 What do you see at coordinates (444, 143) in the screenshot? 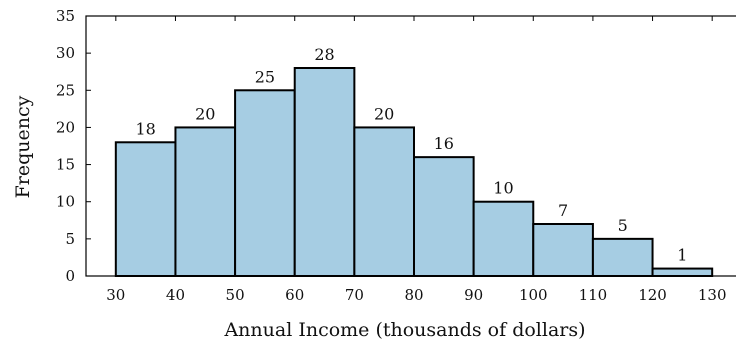
I see `bar-value-label: 16` at bounding box center [444, 143].